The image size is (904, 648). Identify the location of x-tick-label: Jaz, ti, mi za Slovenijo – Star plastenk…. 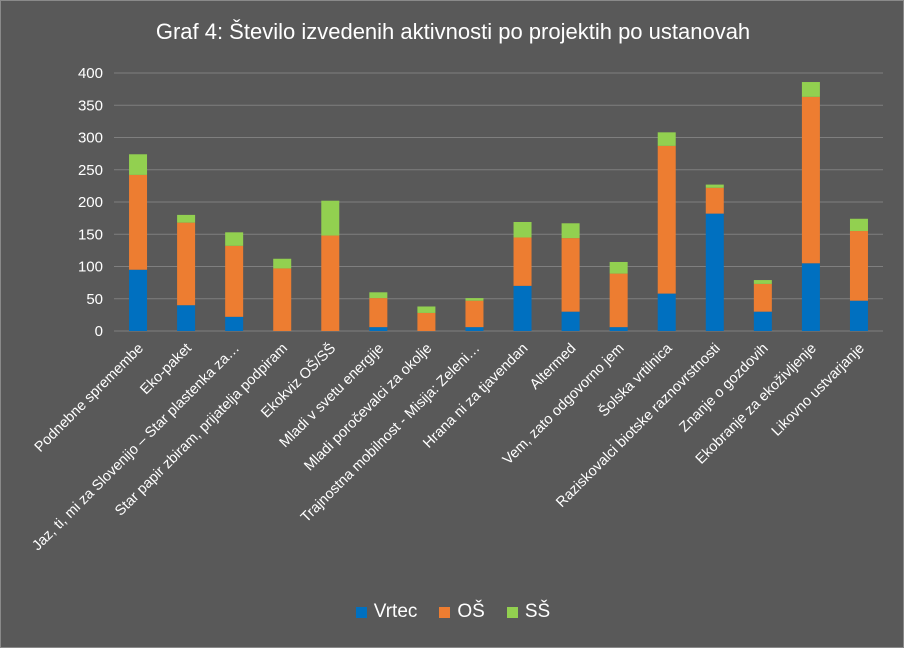
(136, 448).